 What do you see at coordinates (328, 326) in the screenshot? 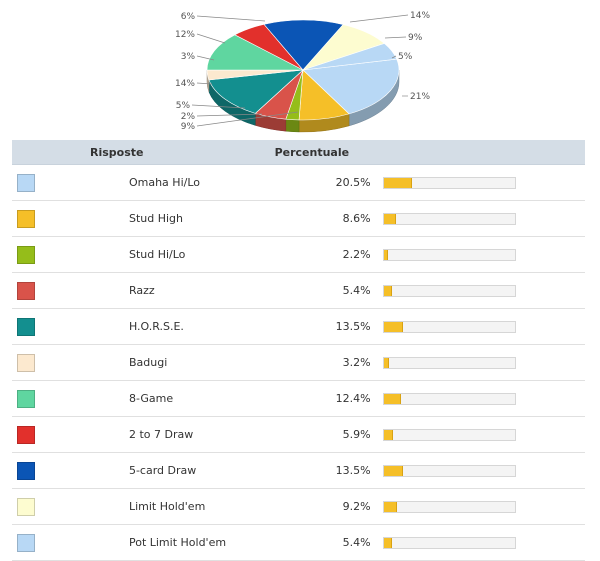
I see `percent-value: 13.5%` at bounding box center [328, 326].